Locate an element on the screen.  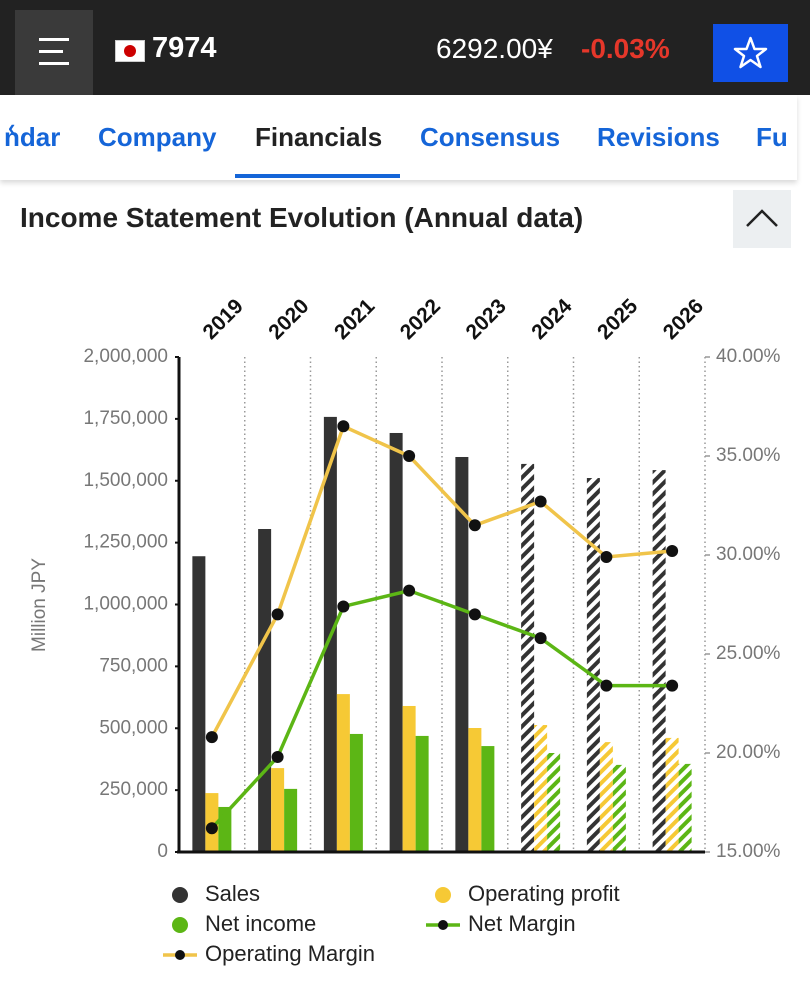
star-icon is located at coordinates (750, 52).